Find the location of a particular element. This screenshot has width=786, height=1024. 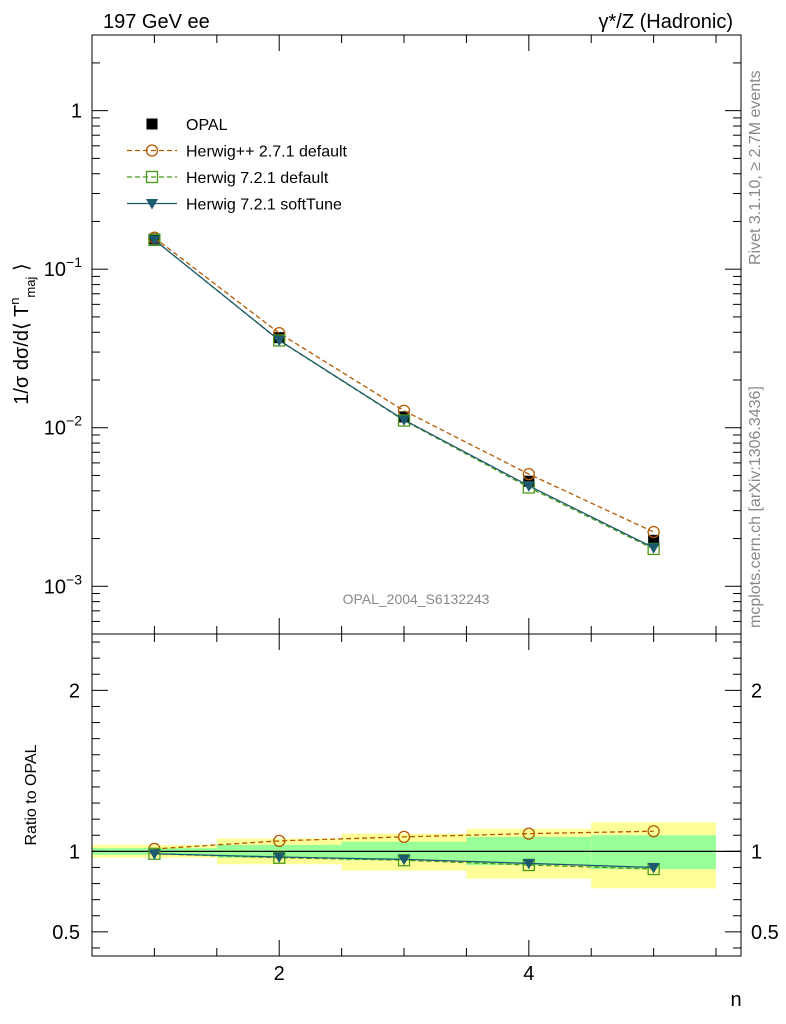

ratio-y-tick-label-right-2: 2 is located at coordinates (756, 691).